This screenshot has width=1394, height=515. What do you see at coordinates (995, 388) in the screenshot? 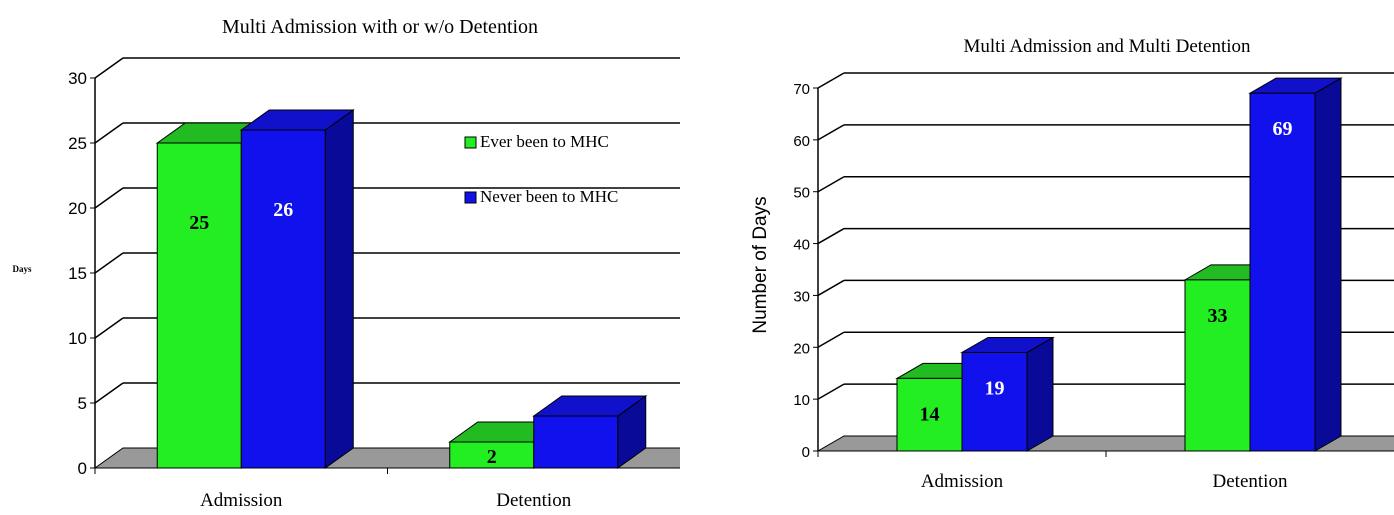
I see `c2-data-label: 19` at bounding box center [995, 388].